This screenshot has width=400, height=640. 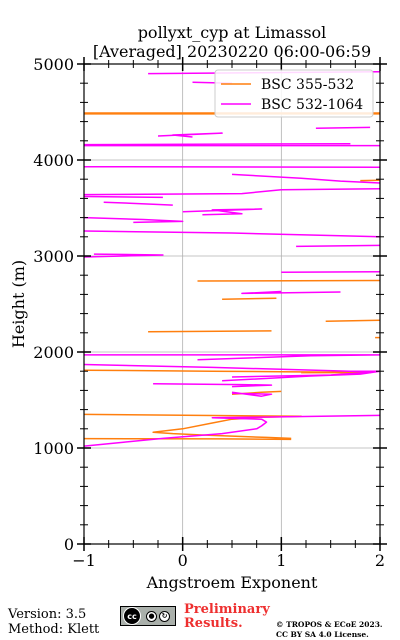 I want to click on cc-license-badge: cc ● ↻, so click(x=148, y=616).